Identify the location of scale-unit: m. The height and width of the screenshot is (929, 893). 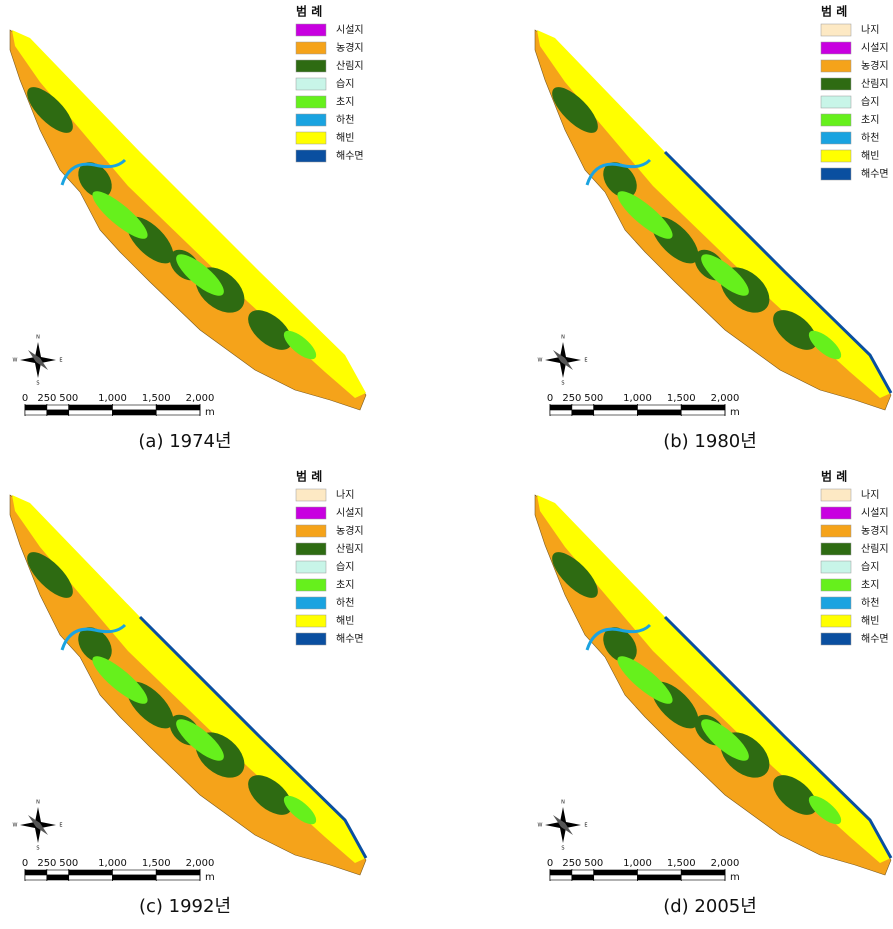
(735, 412).